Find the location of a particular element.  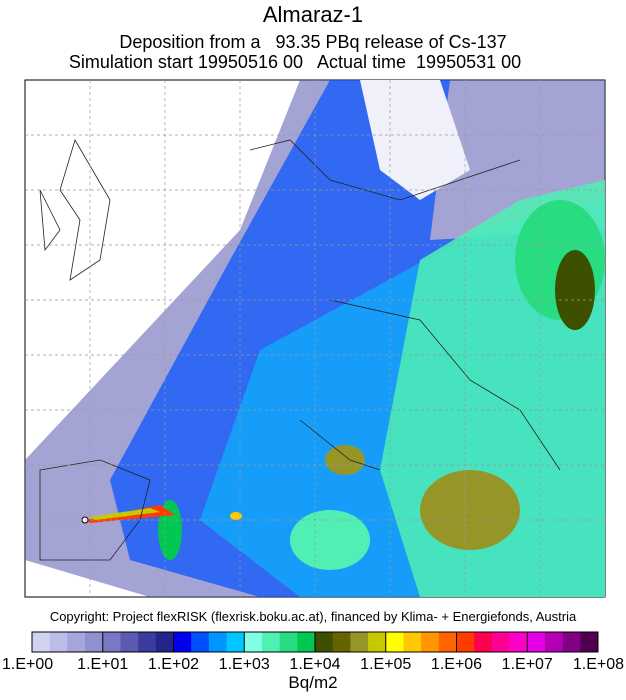

colorbar-tick-label: 1.E+01 is located at coordinates (102, 664).